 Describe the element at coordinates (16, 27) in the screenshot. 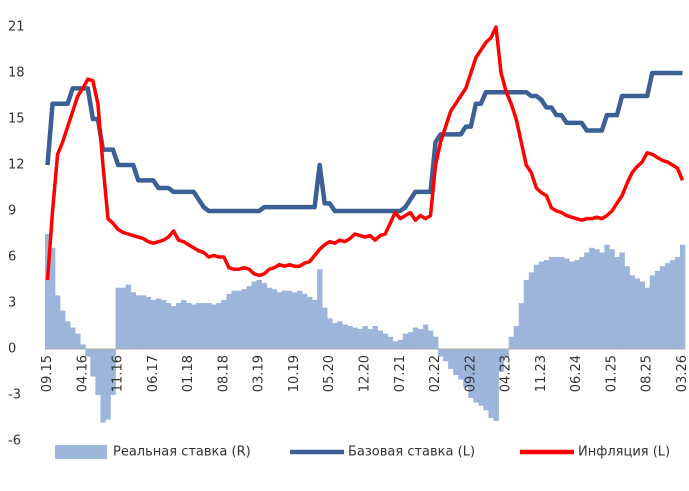

I see `y-tick-label: 21` at that location.